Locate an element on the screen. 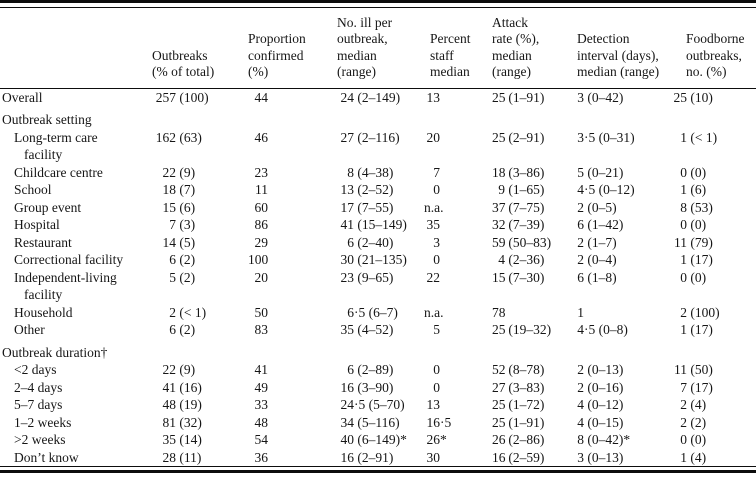  cell-range: (17) is located at coordinates (700, 329).